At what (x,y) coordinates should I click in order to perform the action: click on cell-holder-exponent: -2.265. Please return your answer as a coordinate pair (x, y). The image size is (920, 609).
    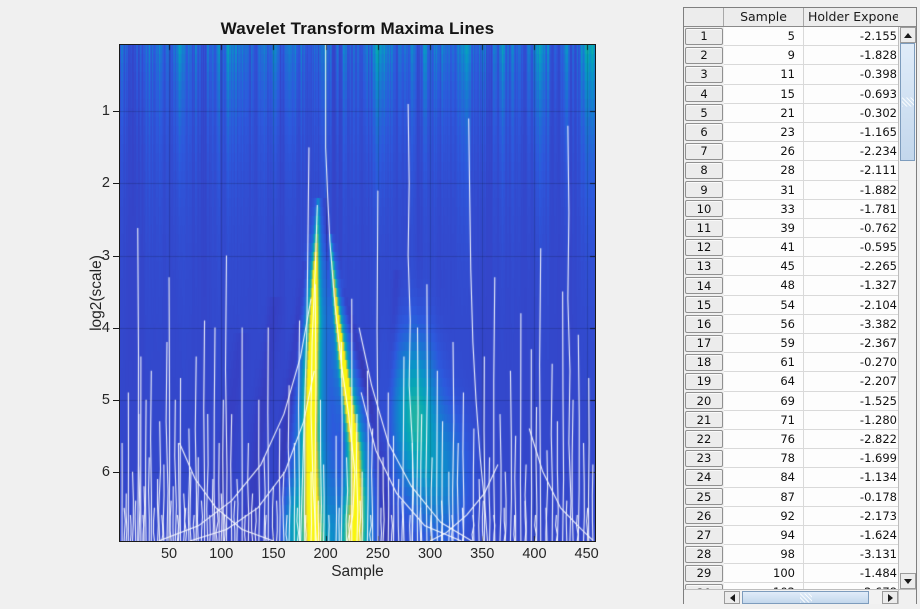
    Looking at the image, I should click on (851, 267).